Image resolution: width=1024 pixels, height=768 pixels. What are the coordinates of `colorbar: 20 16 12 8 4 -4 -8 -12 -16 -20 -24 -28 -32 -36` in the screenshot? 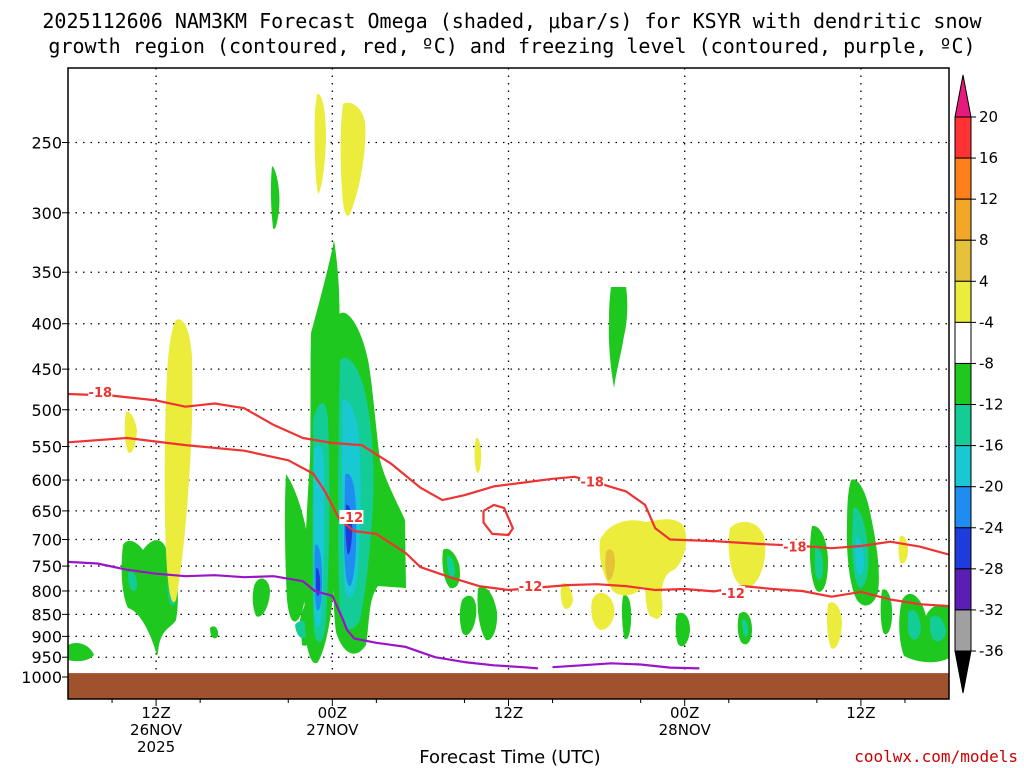 It's located at (979, 384).